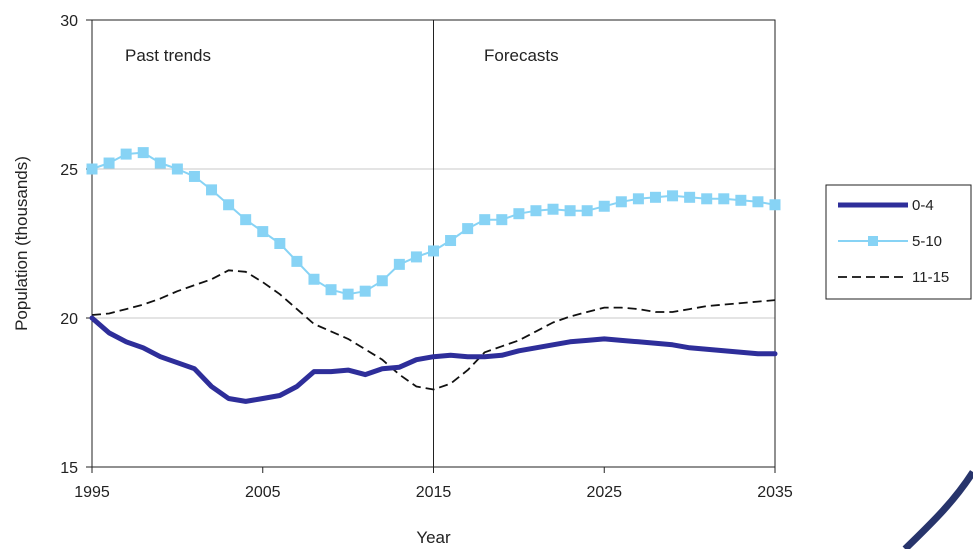 This screenshot has height=549, width=973. Describe the element at coordinates (873, 241) in the screenshot. I see `legend-marker` at that location.